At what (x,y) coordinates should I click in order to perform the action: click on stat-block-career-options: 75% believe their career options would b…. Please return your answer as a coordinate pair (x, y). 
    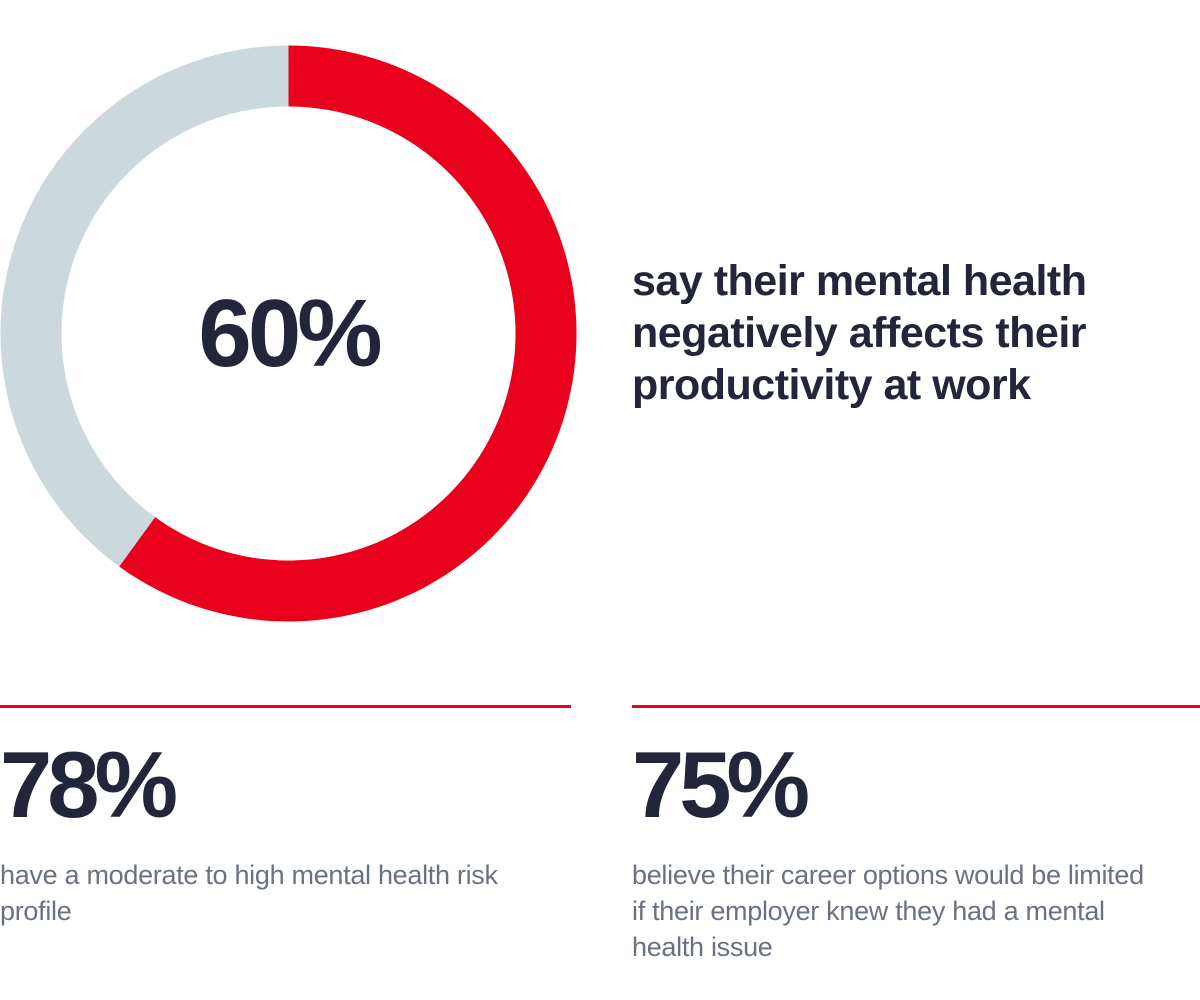
    Looking at the image, I should click on (916, 835).